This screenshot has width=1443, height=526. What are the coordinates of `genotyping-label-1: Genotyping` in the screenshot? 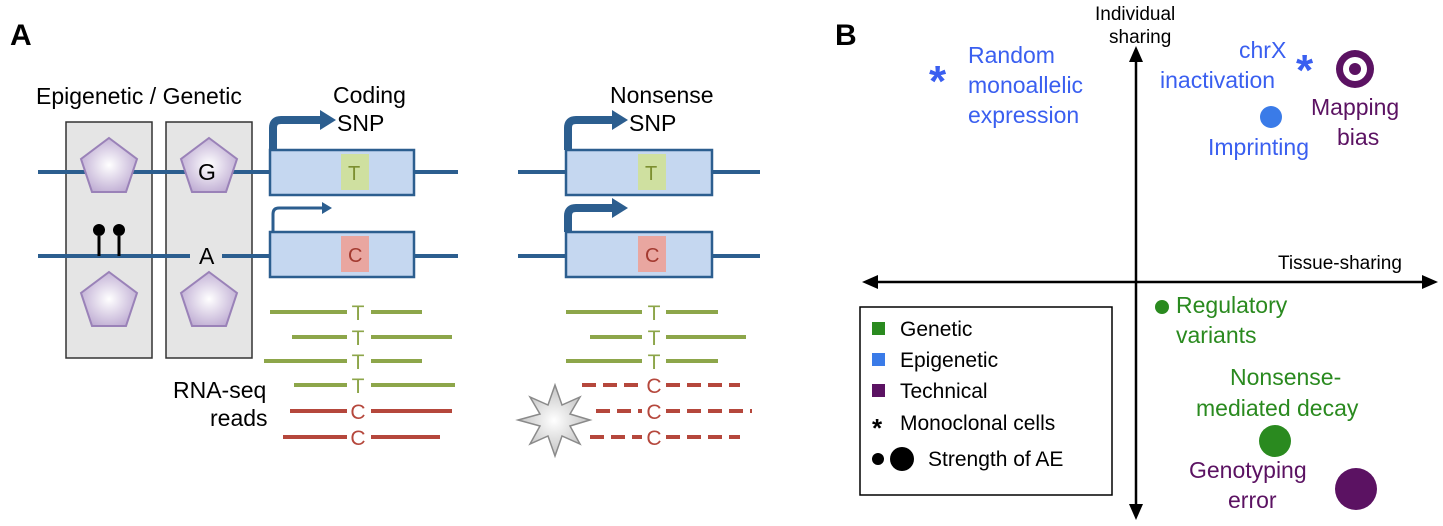 It's located at (1248, 470).